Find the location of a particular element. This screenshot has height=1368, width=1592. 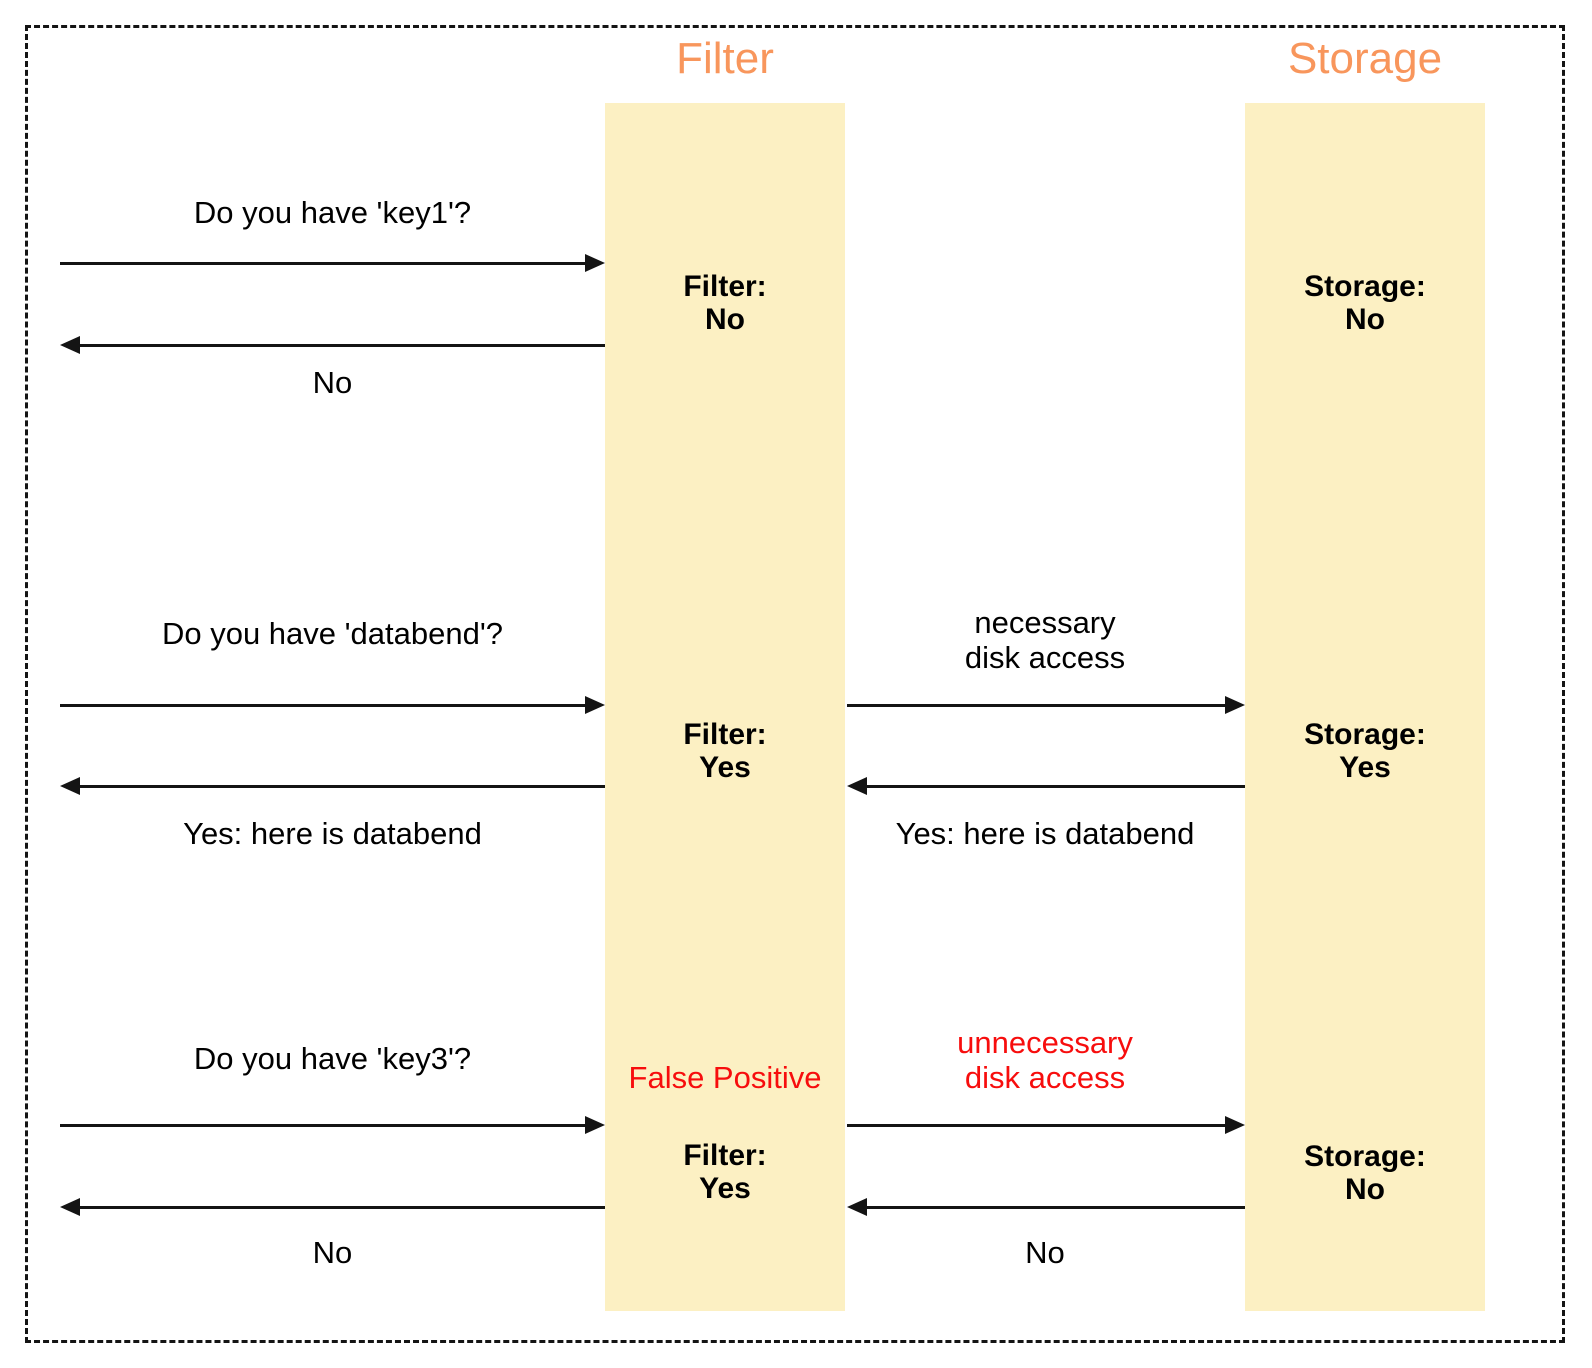

disk-access-note: unnecessary disk access is located at coordinates (1045, 1060).